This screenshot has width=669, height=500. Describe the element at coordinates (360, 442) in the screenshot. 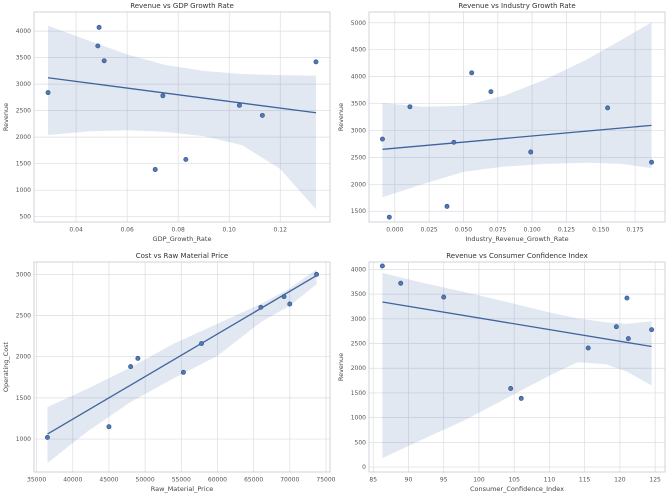

I see `y-tick-label: 500` at that location.